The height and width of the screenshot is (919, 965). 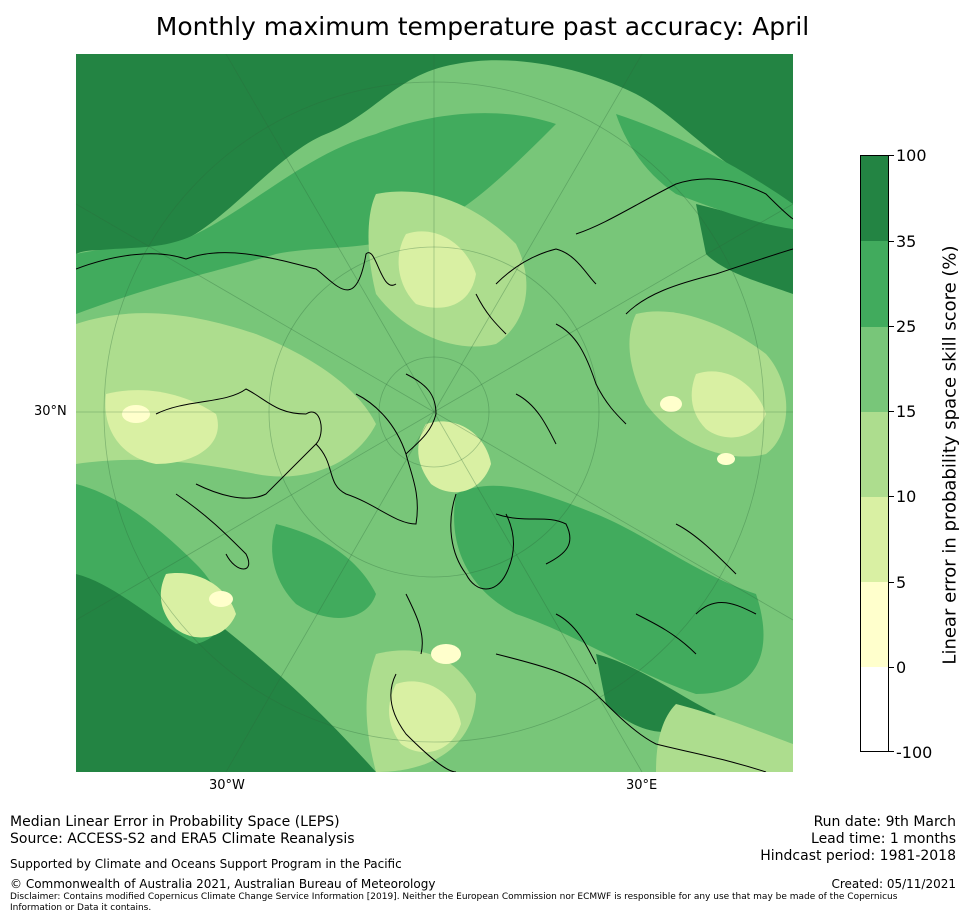 What do you see at coordinates (227, 785) in the screenshot?
I see `longitude-label: 30°W` at bounding box center [227, 785].